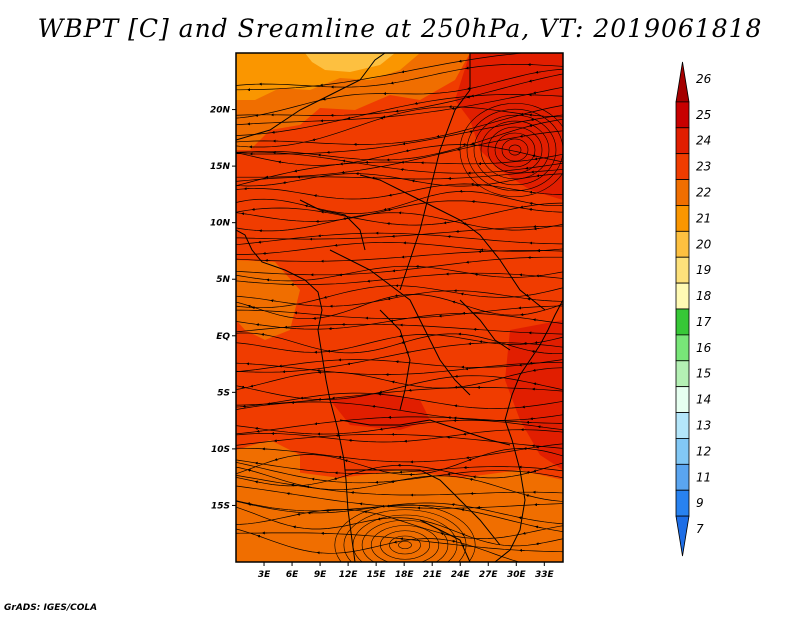 The width and height of the screenshot is (800, 618). What do you see at coordinates (320, 575) in the screenshot?
I see `lon-label: 9E` at bounding box center [320, 575].